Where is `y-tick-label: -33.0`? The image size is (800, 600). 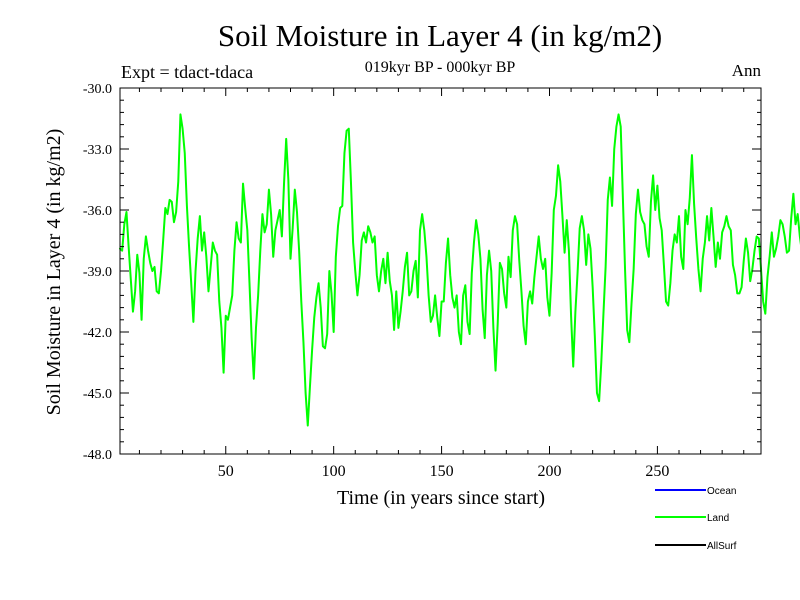 y-tick-label: -33.0 is located at coordinates (97, 150).